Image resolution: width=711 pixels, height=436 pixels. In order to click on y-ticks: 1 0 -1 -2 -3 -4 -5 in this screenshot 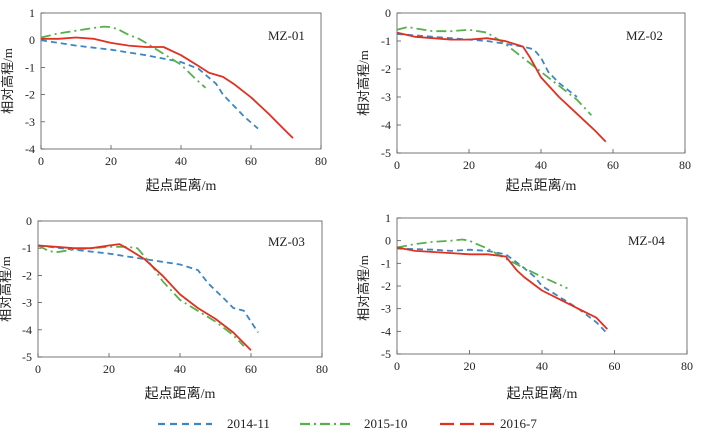, I will do `click(391, 286)`.